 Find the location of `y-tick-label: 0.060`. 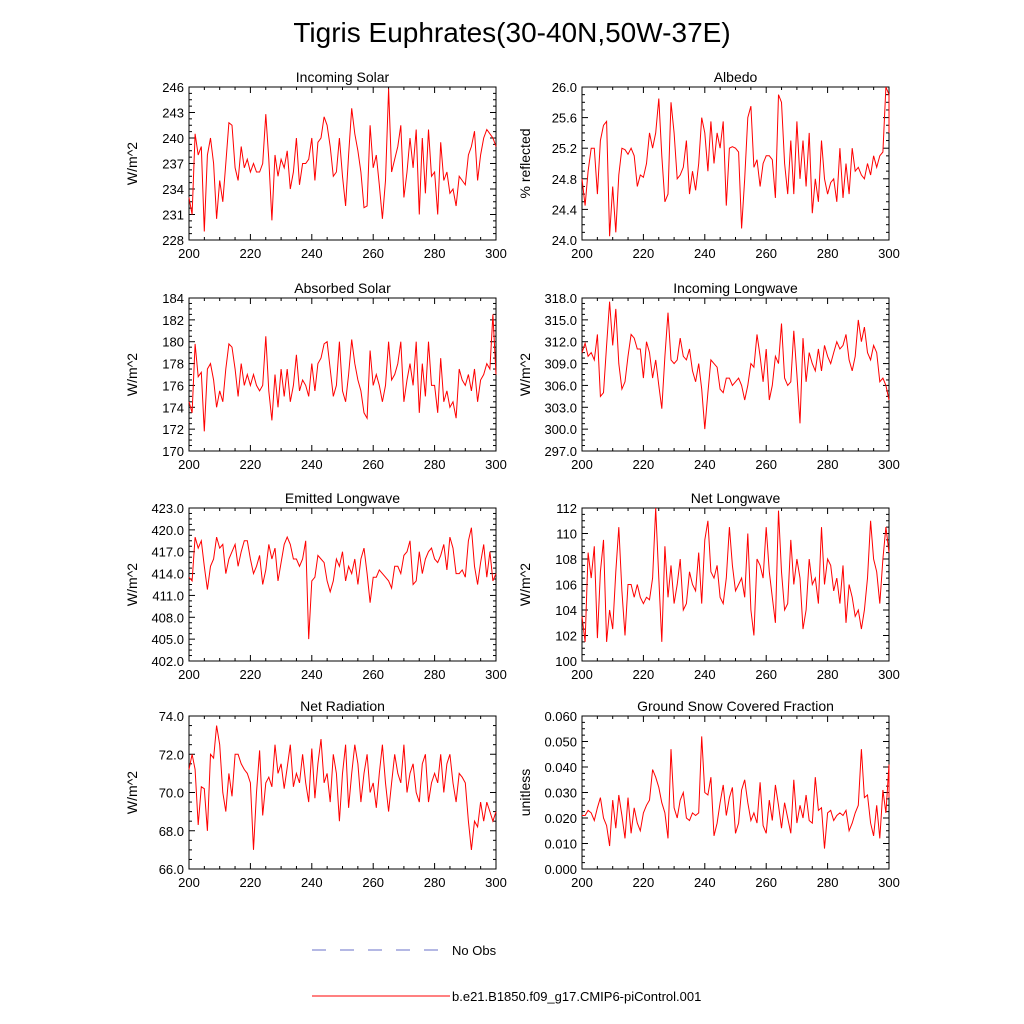

y-tick-label: 0.060 is located at coordinates (560, 716).